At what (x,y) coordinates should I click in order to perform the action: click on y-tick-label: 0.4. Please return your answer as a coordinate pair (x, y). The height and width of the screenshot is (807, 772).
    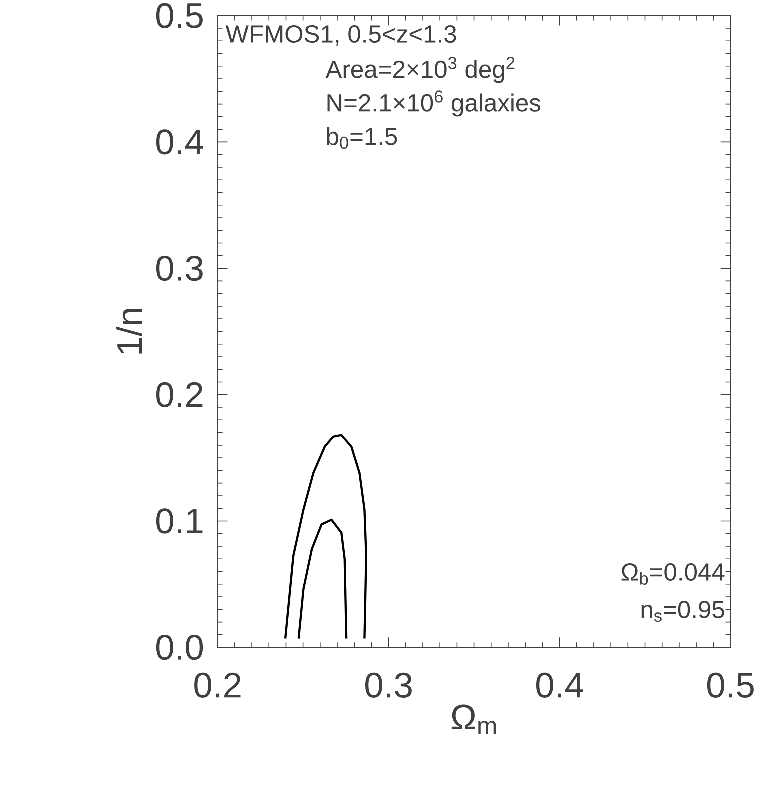
    Looking at the image, I should click on (180, 142).